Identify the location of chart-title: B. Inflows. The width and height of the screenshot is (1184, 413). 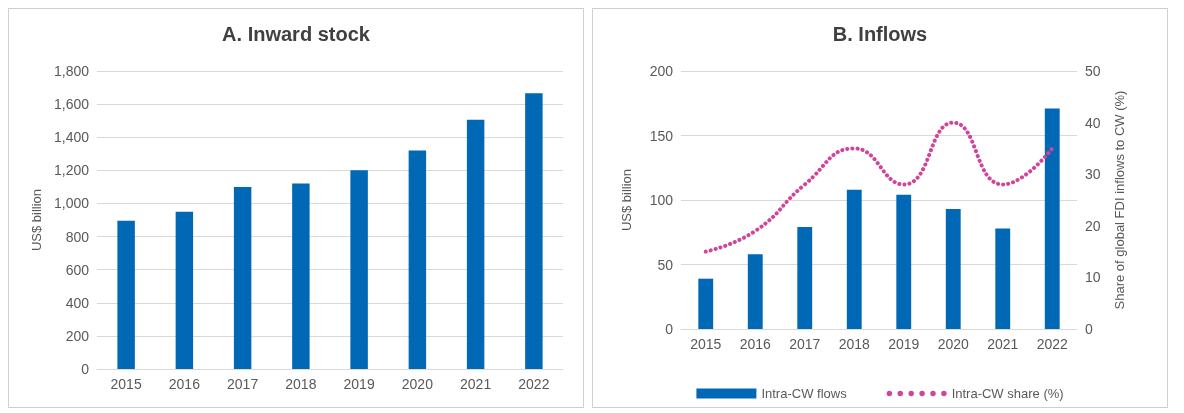
(880, 34).